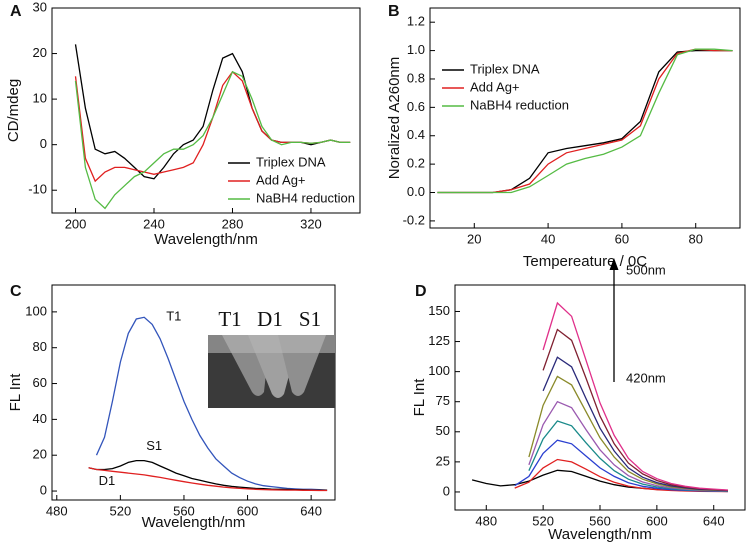 The image size is (750, 560). What do you see at coordinates (695, 238) in the screenshot?
I see `x-tick-label: 80` at bounding box center [695, 238].